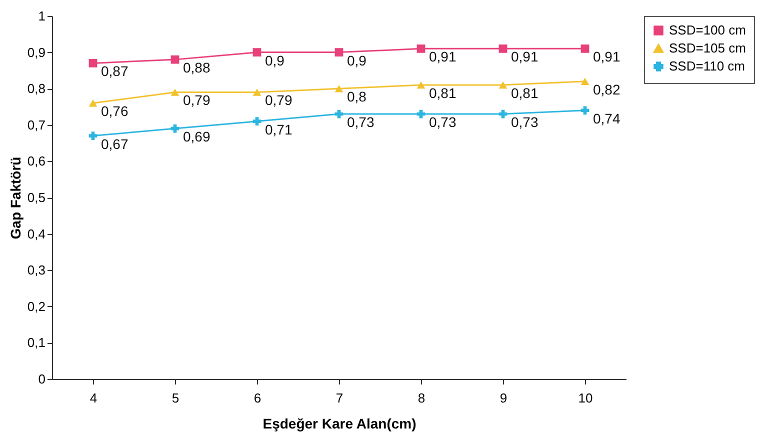 This screenshot has width=763, height=439. What do you see at coordinates (42, 16) in the screenshot?
I see `y-tick-label: 1` at bounding box center [42, 16].